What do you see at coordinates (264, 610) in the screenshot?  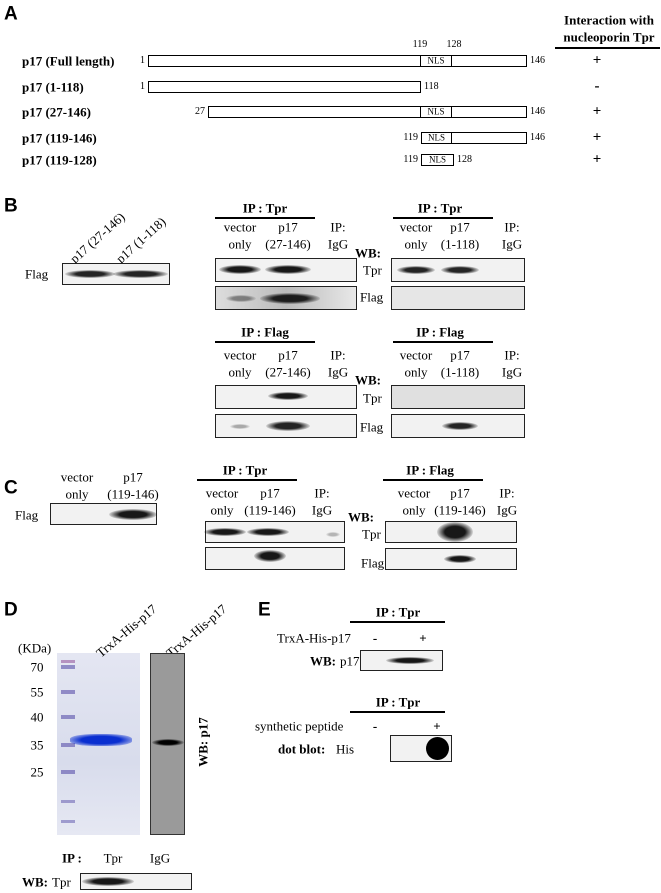 I see `panel-label: E` at bounding box center [264, 610].